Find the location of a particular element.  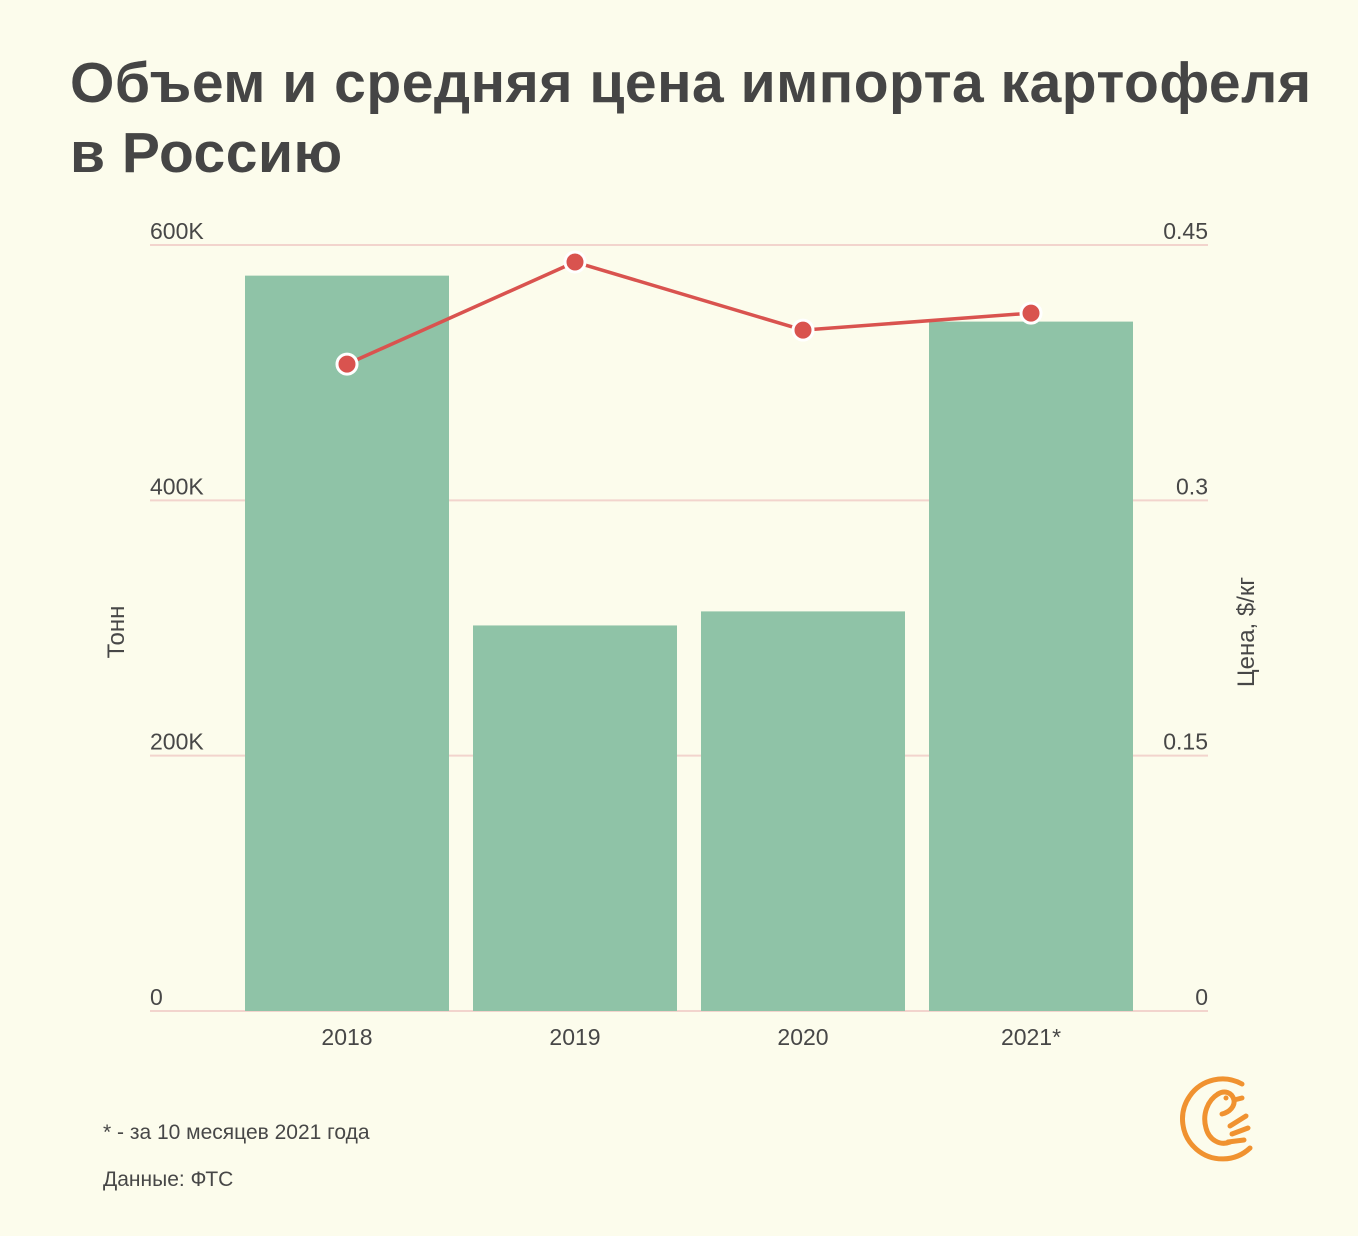

x-axis-ticks: 2018 2019 2020 2021* is located at coordinates (691, 1037).